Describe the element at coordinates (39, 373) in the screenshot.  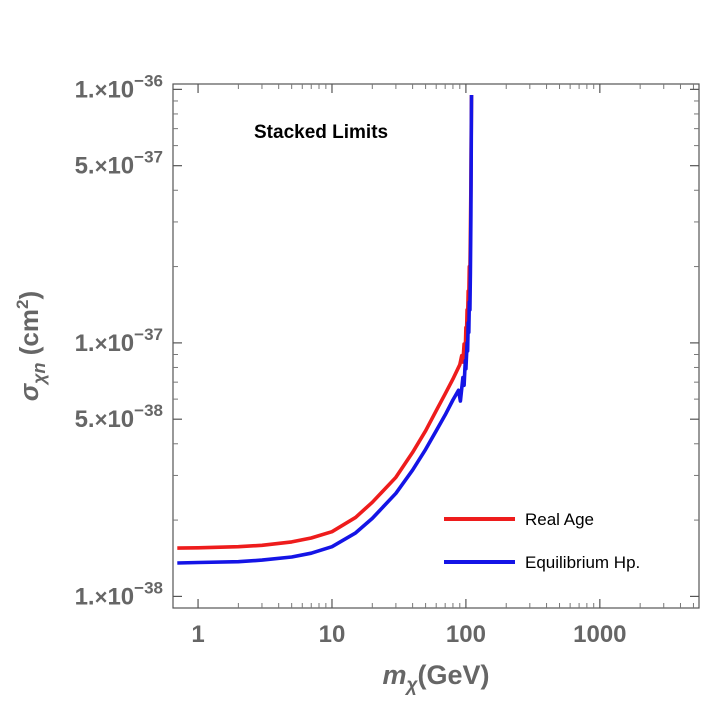
I see `y-axis-title-sub: χn` at that location.